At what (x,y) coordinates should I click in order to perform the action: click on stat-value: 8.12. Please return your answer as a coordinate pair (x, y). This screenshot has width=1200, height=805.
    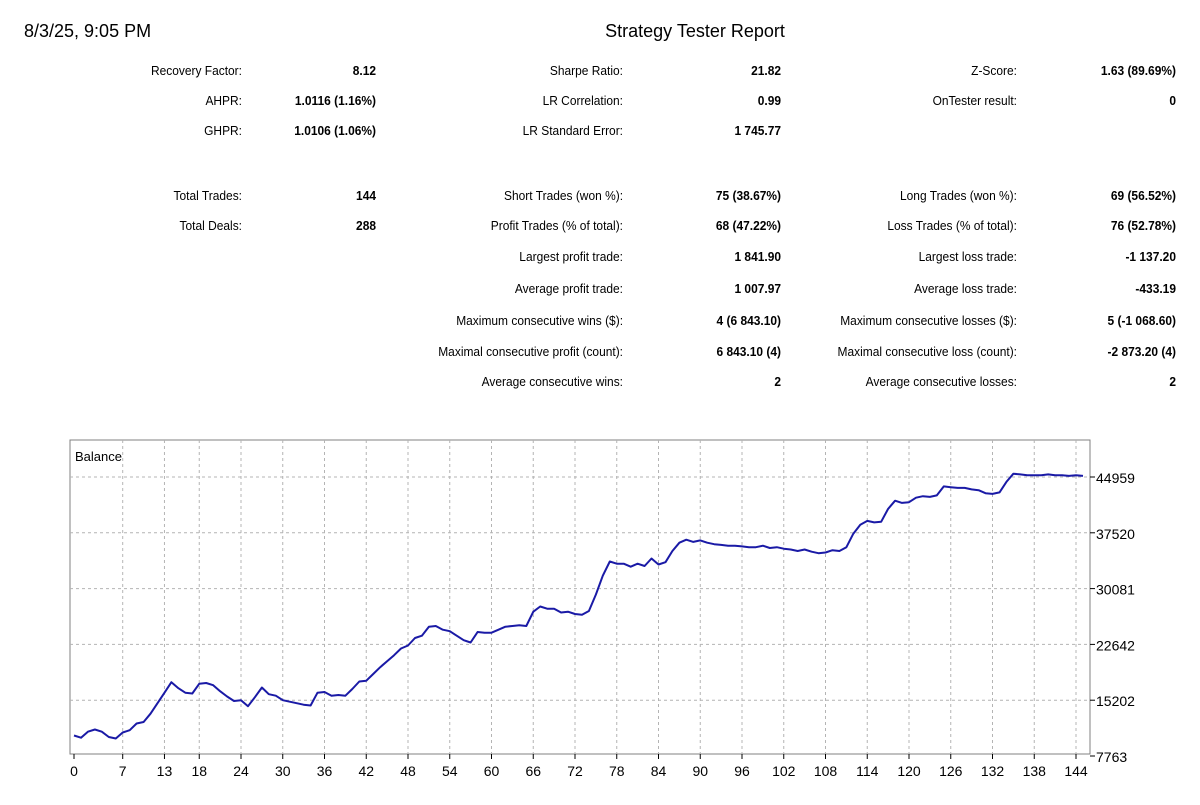
    Looking at the image, I should click on (364, 70).